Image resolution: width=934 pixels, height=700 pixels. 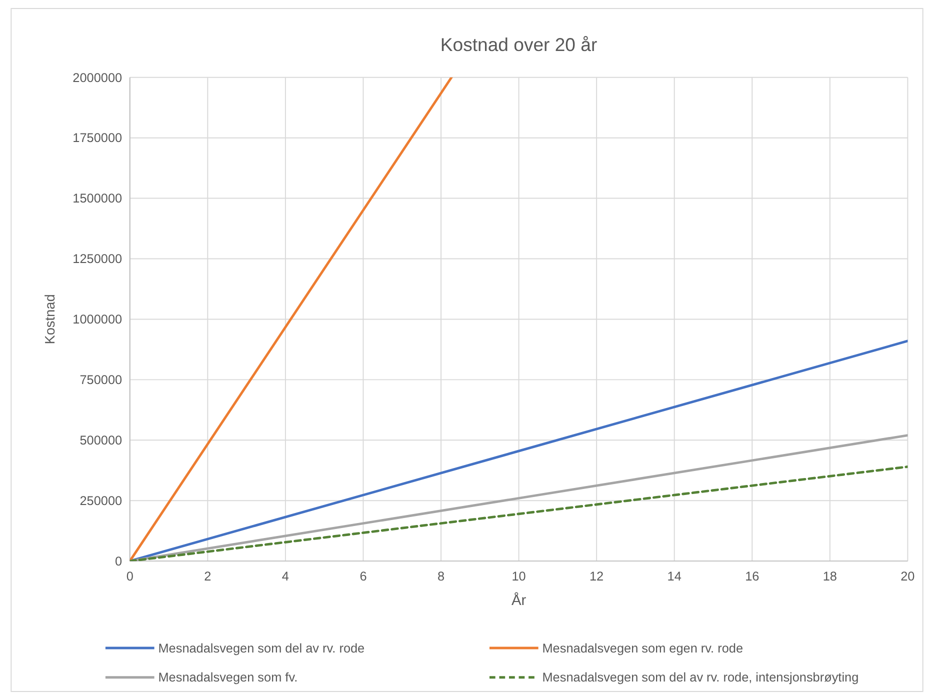 What do you see at coordinates (97, 199) in the screenshot?
I see `y-tick-label: 1500000` at bounding box center [97, 199].